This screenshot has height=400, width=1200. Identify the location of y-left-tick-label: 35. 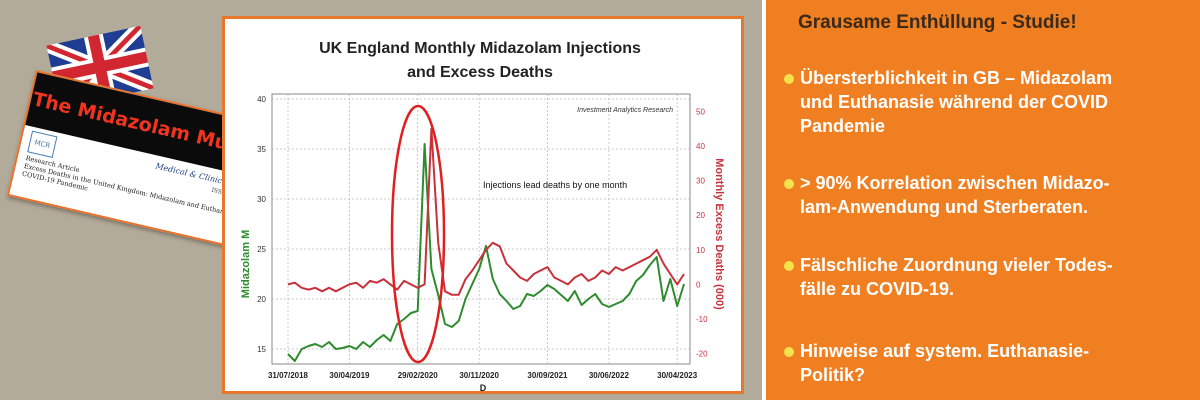
(261, 149).